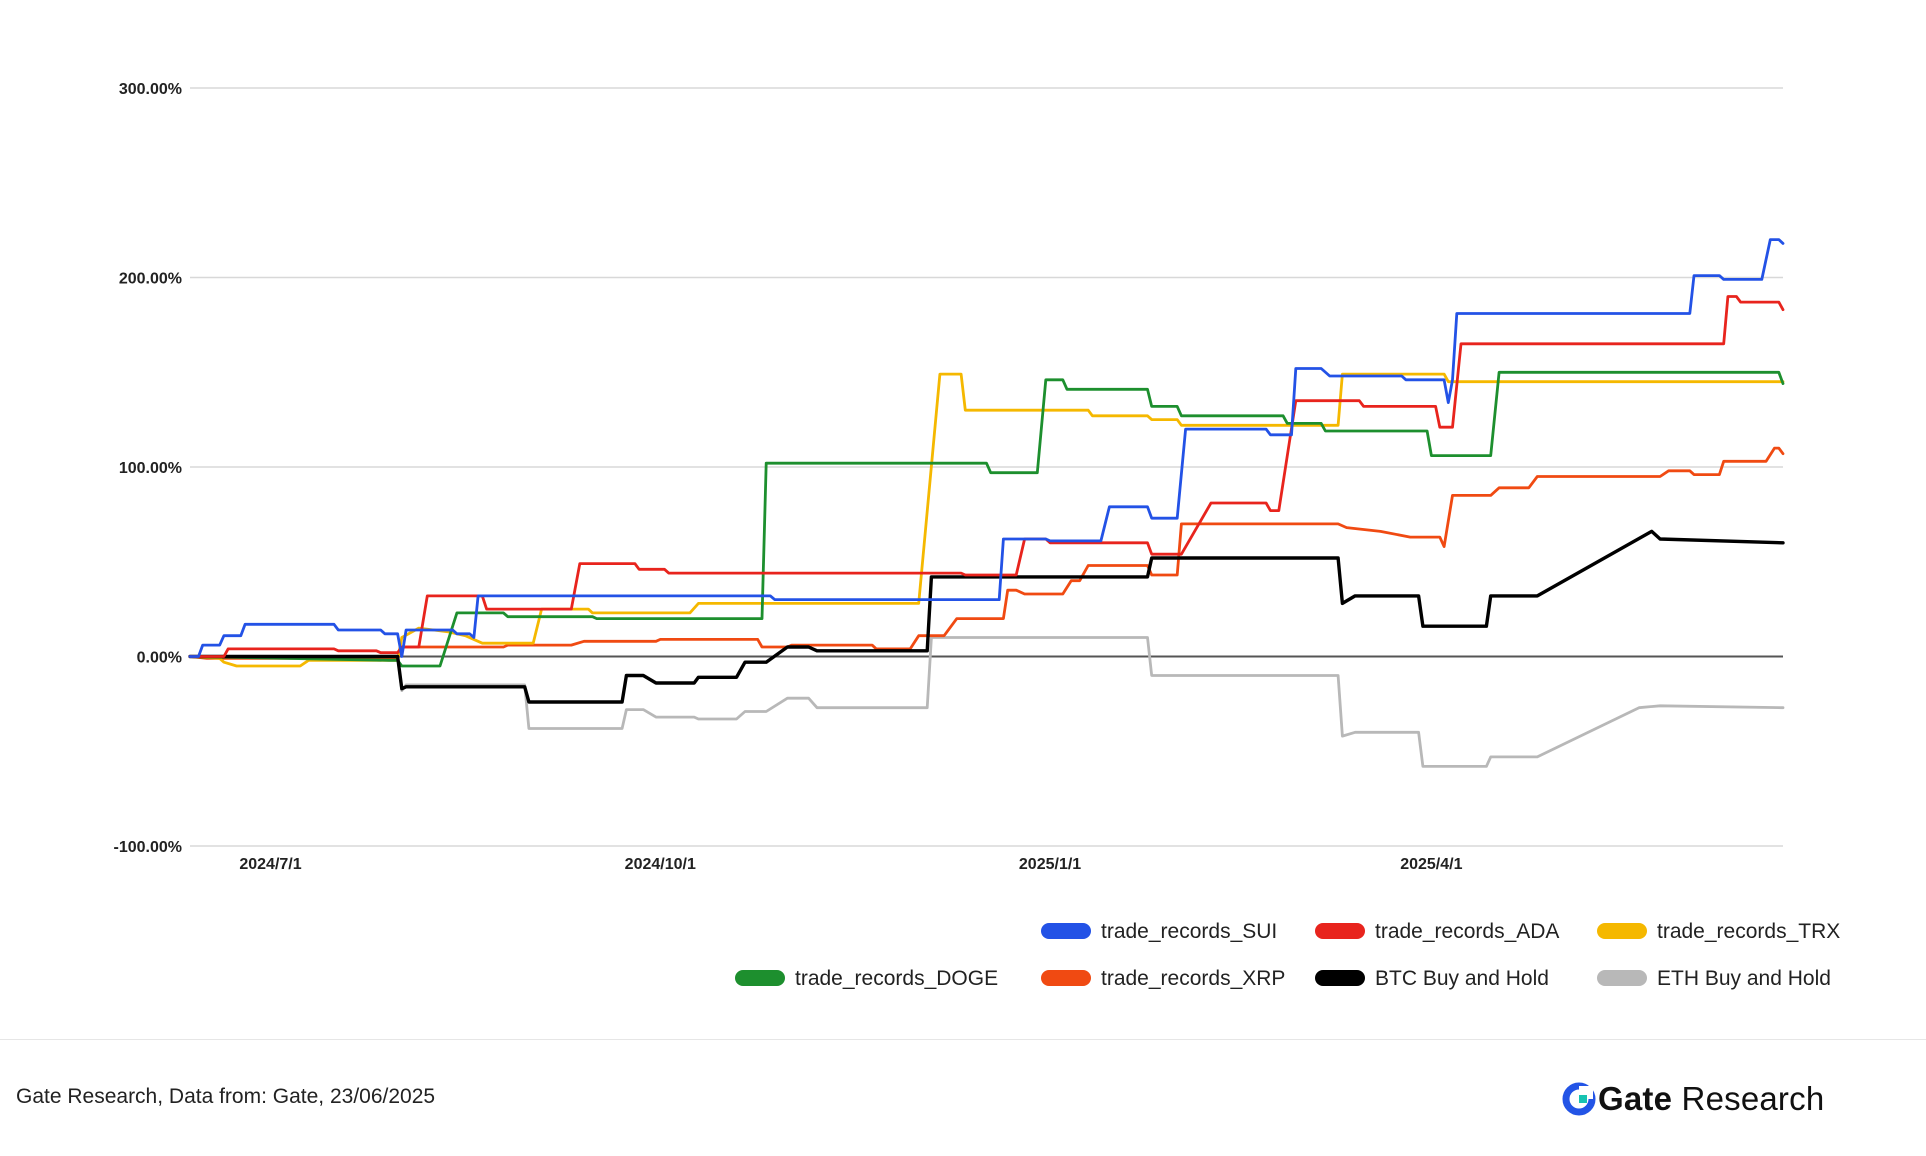 The image size is (1926, 1156). Describe the element at coordinates (150, 89) in the screenshot. I see `y-tick-label: 300.00%` at that location.